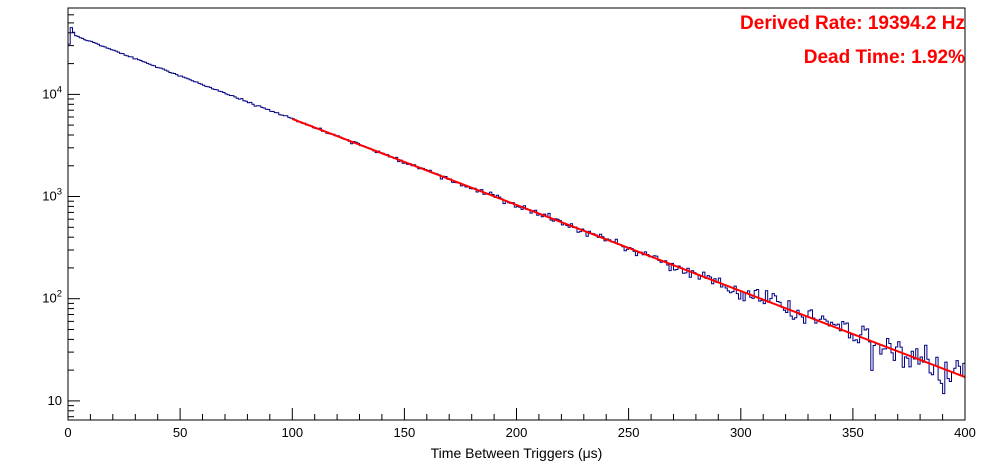 The image size is (996, 472). I want to click on y-axis-tick-label: 10⁴, so click(52, 92).